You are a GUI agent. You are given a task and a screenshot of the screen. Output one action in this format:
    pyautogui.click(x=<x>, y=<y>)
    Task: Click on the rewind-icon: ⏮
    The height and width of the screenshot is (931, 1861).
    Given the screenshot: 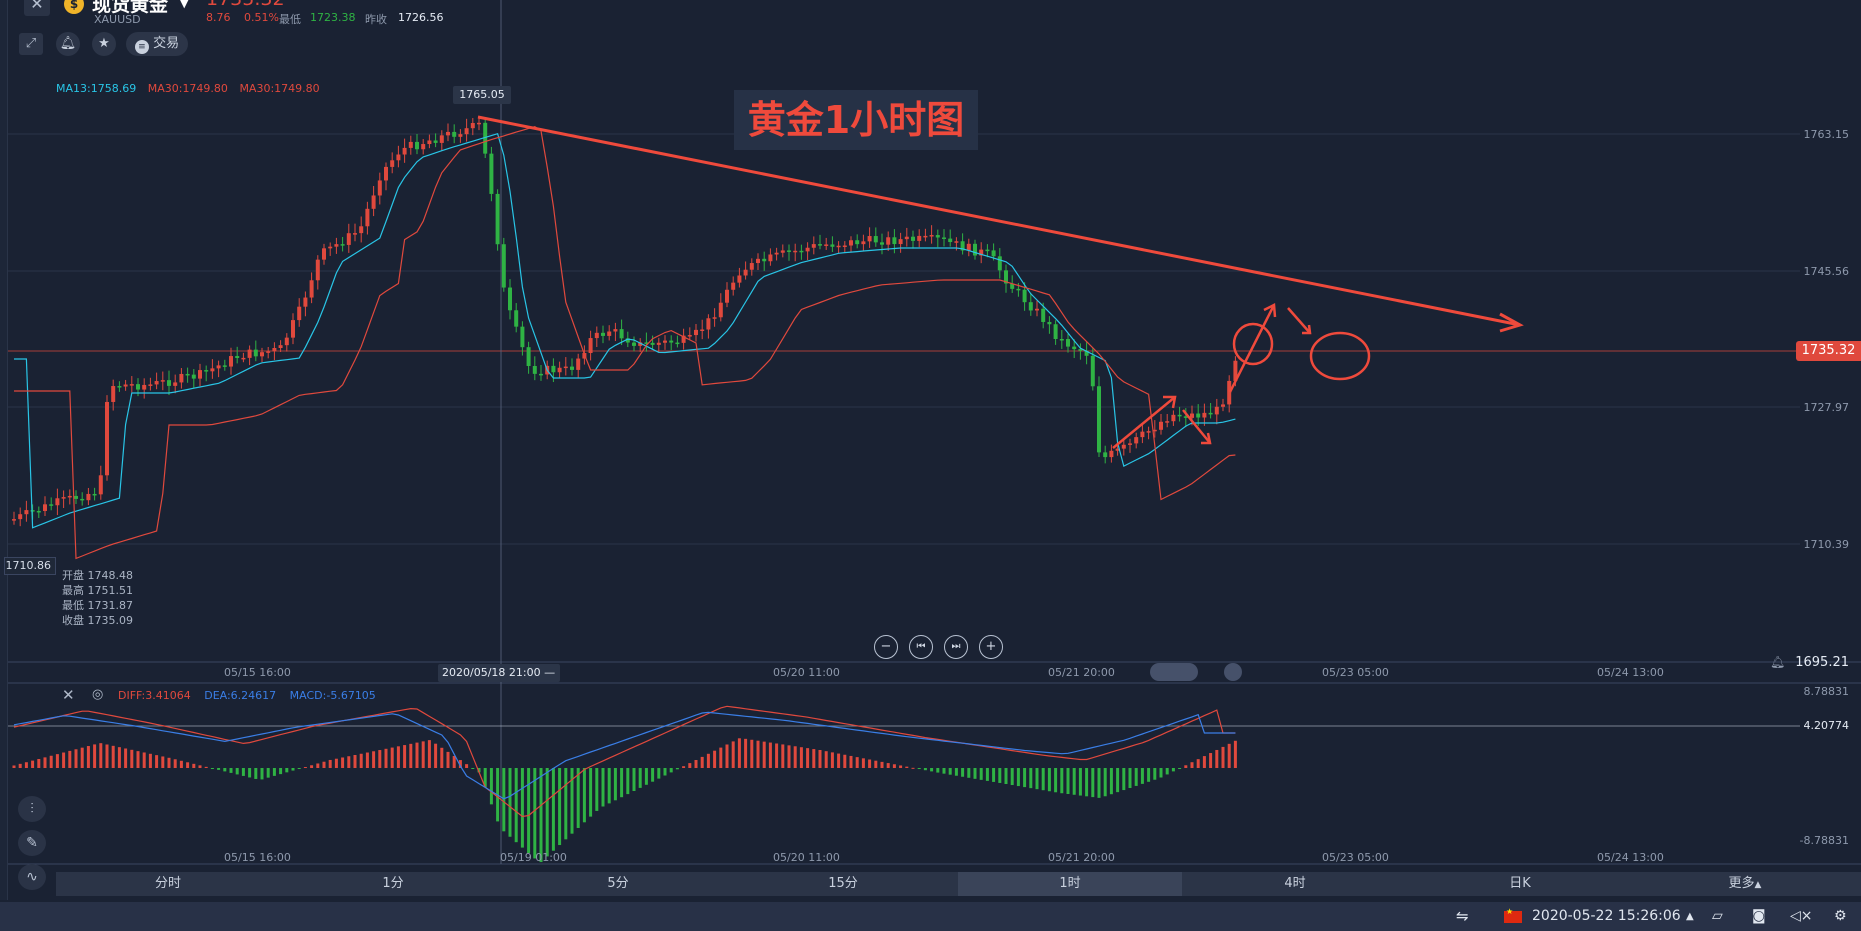 What is the action you would take?
    pyautogui.click(x=921, y=647)
    